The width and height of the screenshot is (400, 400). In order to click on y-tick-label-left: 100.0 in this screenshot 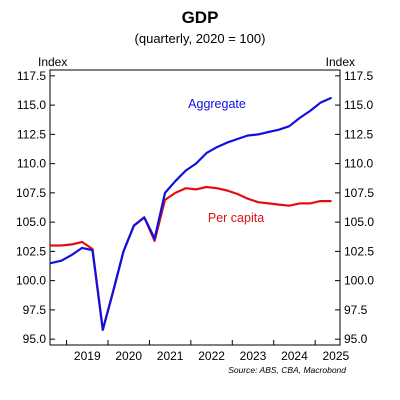, I will do `click(31, 281)`.